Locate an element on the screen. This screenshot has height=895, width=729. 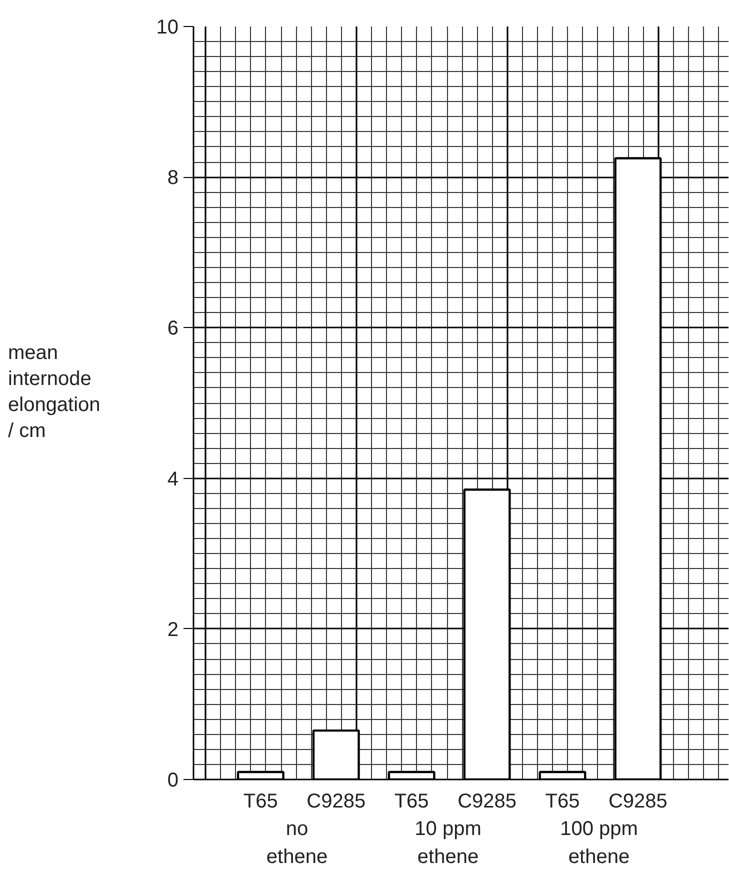
text: 10 ppm ethene is located at coordinates (448, 843).